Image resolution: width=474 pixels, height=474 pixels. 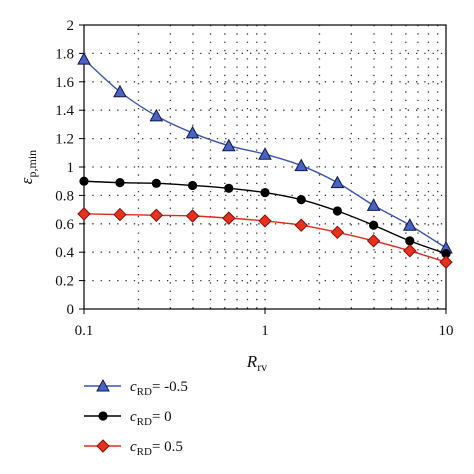 I want to click on x-tick-label: 1, so click(x=265, y=331).